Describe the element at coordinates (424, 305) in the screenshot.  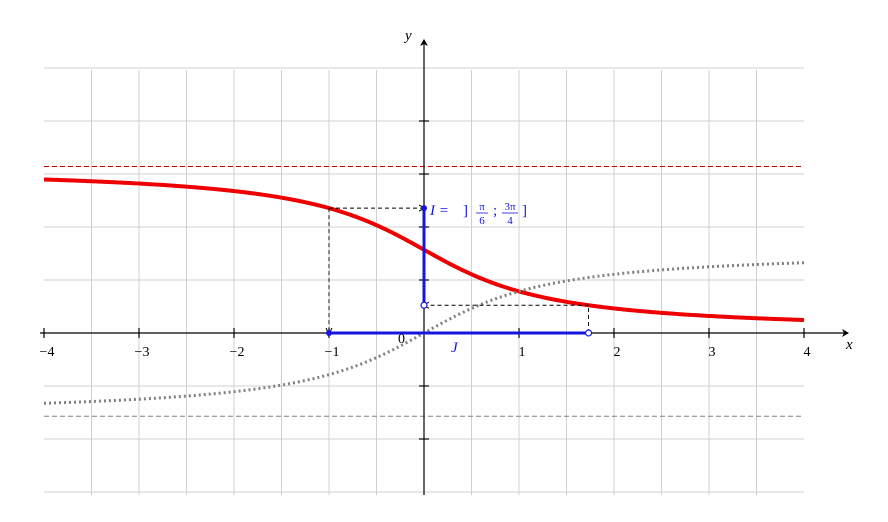
I see `interval-i-open-endpoint` at that location.